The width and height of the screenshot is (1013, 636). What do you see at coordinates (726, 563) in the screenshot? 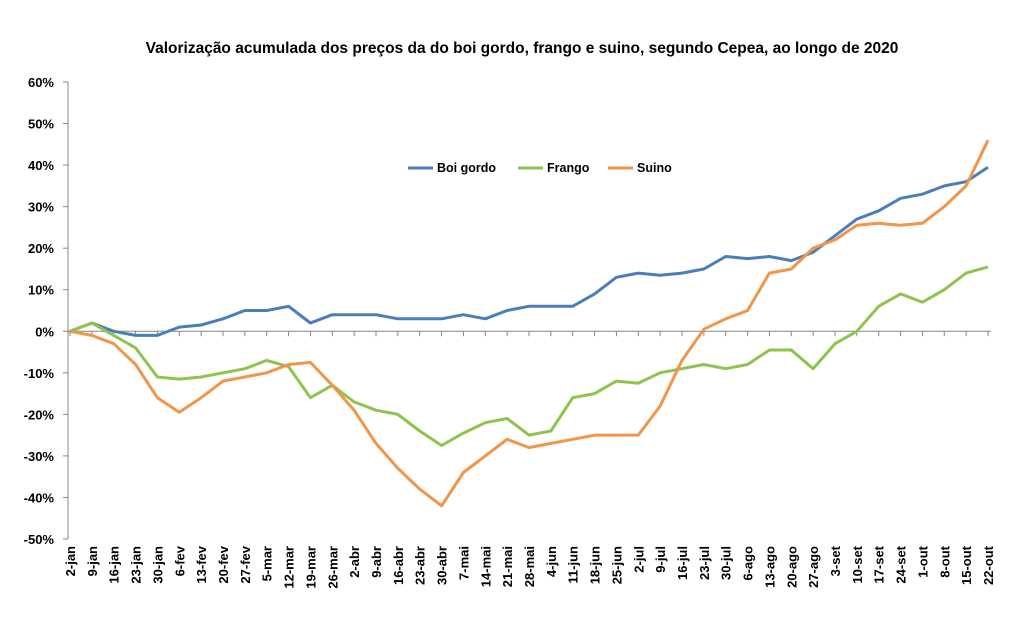
I see `x-tick-label: 30-jul` at bounding box center [726, 563].